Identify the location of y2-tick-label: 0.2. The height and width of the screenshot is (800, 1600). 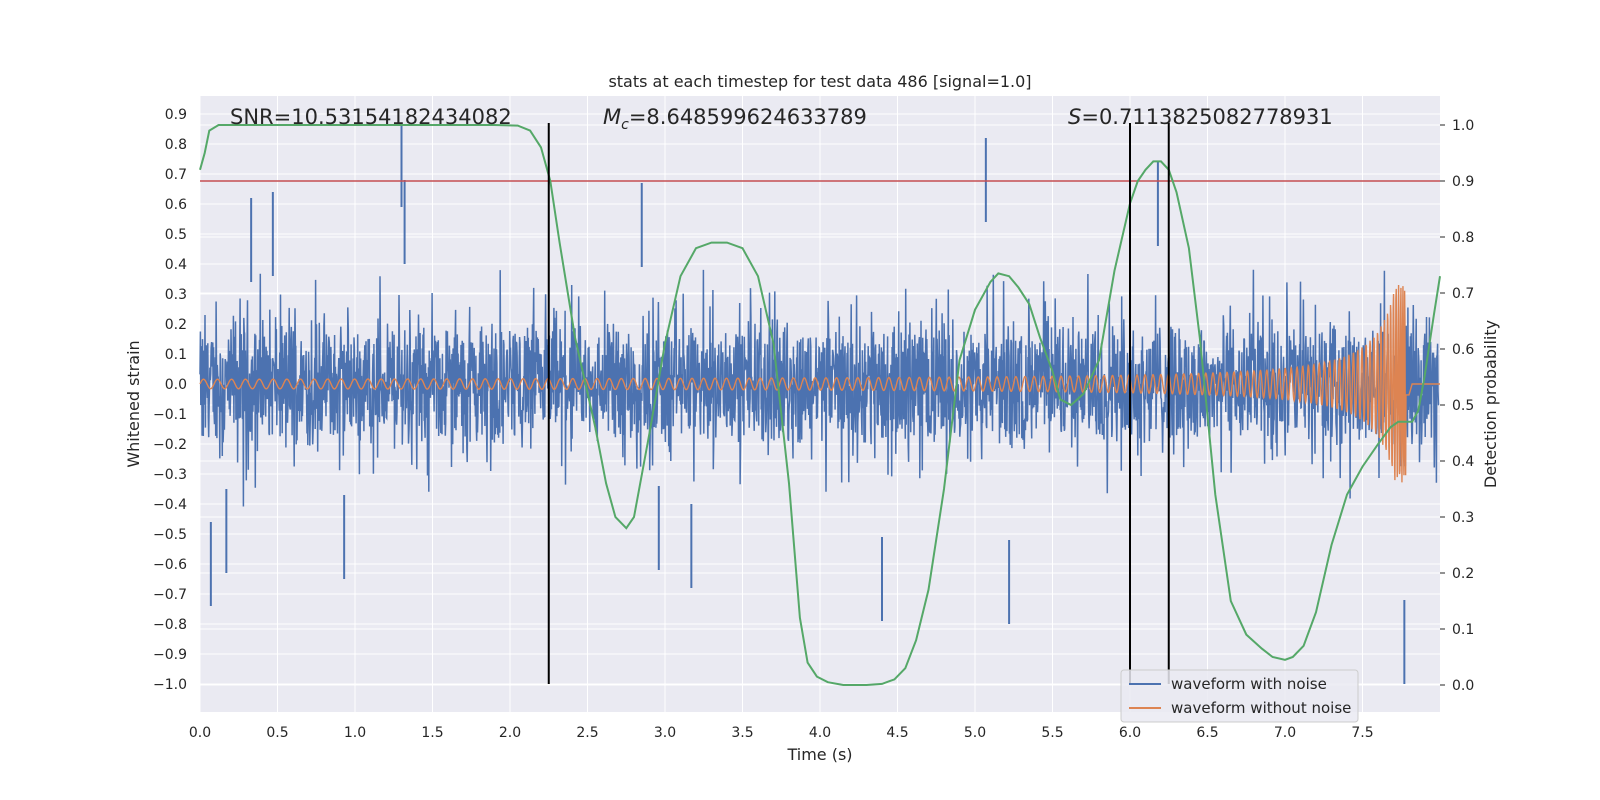
(1463, 574).